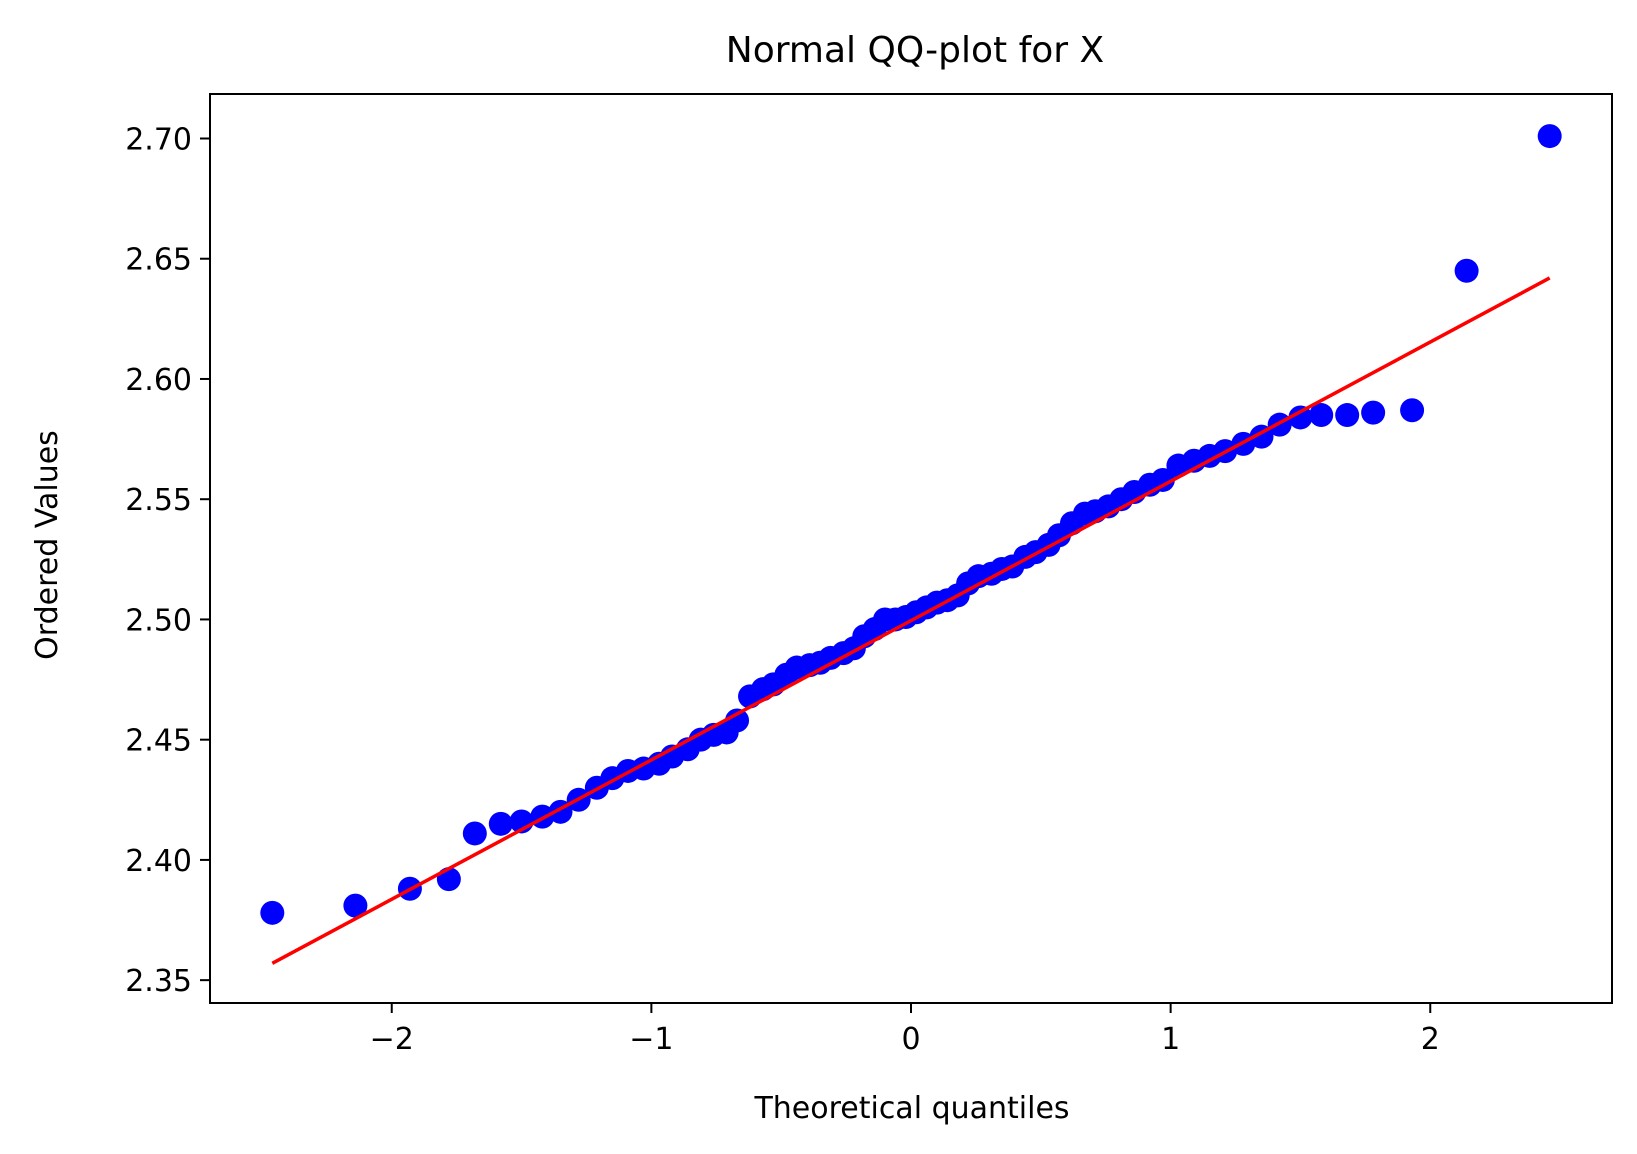  What do you see at coordinates (915, 50) in the screenshot?
I see `chart-title: Normal QQ-plot for X` at bounding box center [915, 50].